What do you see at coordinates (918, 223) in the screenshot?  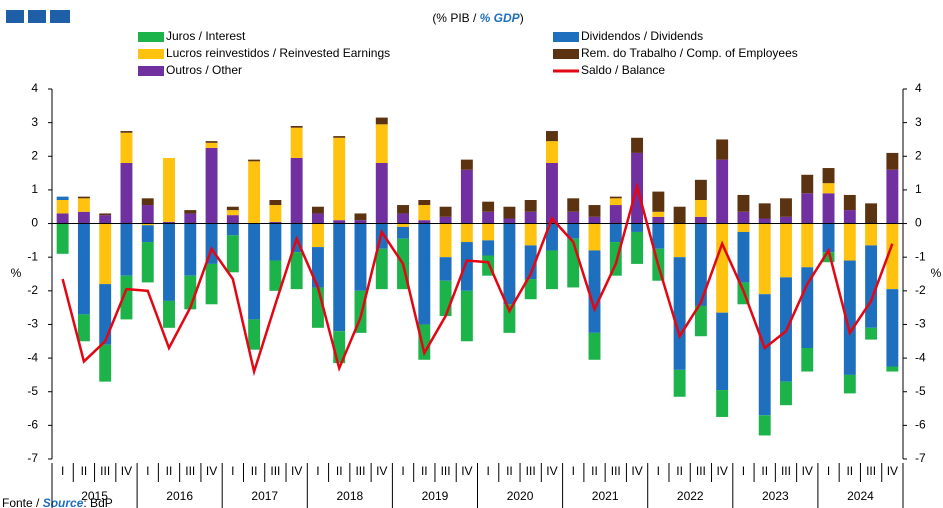 I see `y2-tick-label: 0` at bounding box center [918, 223].